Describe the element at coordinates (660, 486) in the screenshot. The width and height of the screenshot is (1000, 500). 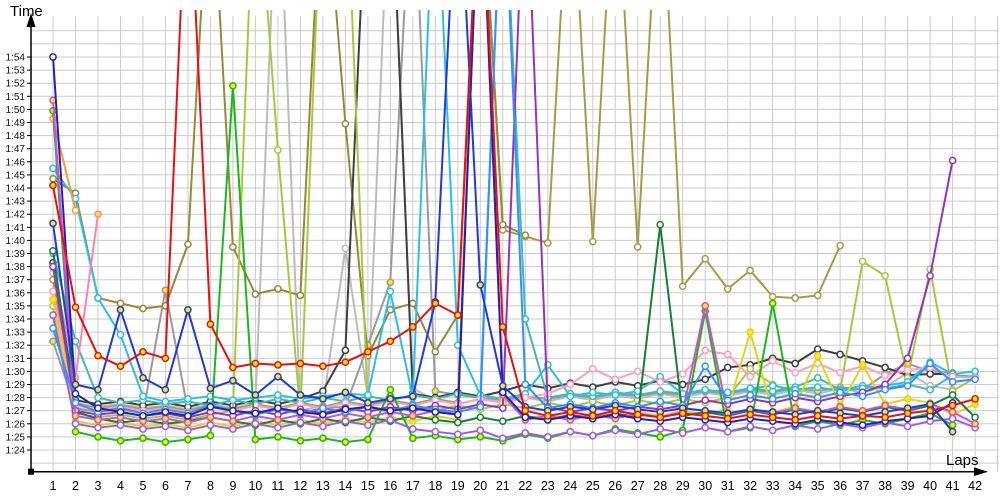
I see `x-tick-label: 28` at that location.